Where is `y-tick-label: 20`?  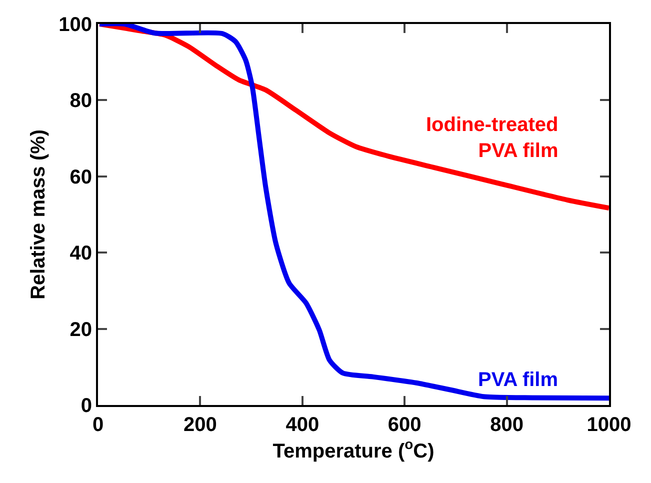 y-tick-label: 20 is located at coordinates (81, 329).